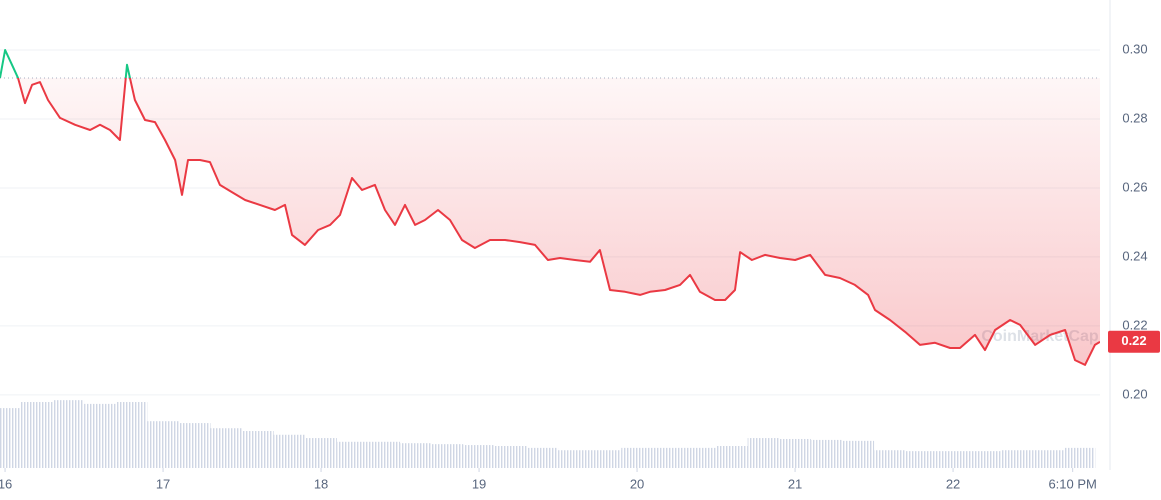  I want to click on y-tick-label: 0.24, so click(1134, 255).